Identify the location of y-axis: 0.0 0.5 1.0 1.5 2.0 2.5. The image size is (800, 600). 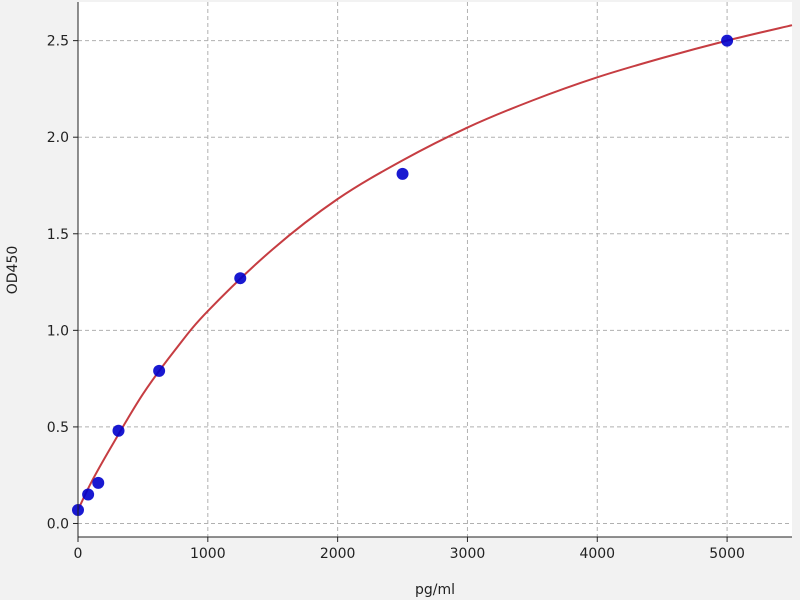
(62, 283).